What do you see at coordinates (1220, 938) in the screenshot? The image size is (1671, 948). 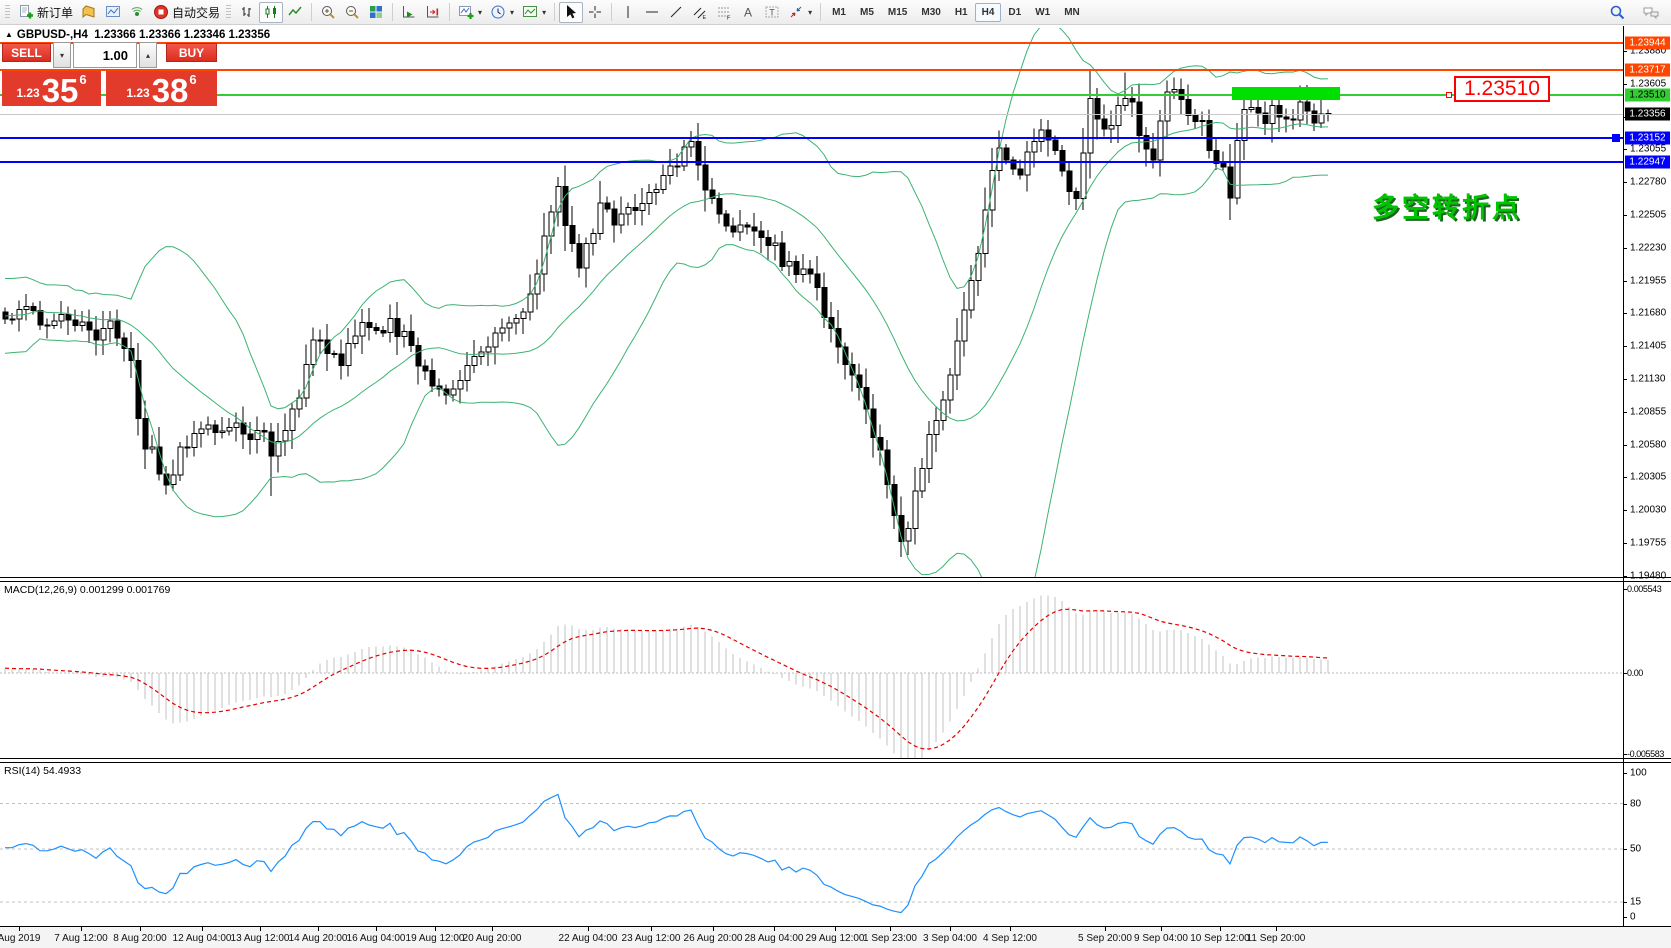 I see `time-axis-label: 10 Sep 12:00` at bounding box center [1220, 938].